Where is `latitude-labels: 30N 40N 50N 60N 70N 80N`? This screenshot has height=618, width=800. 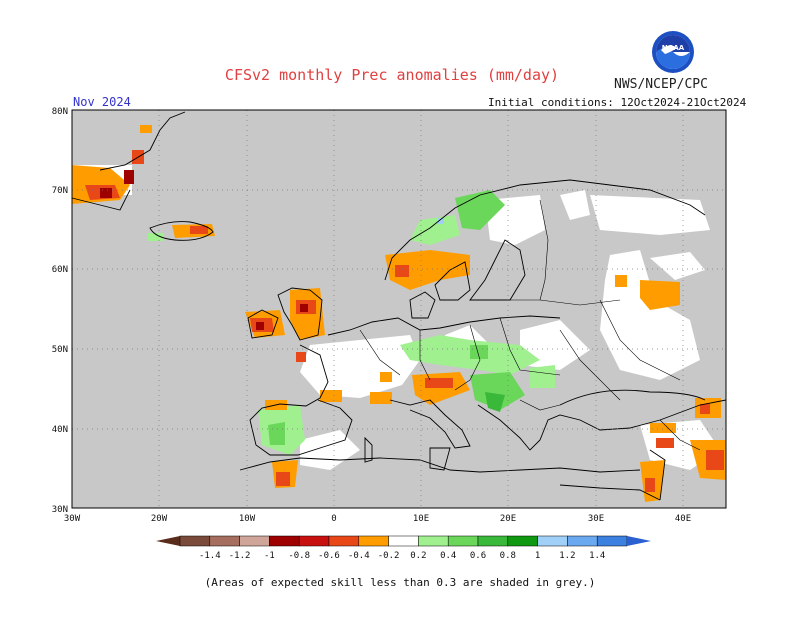
latitude-labels: 30N 40N 50N 60N 70N 80N is located at coordinates (60, 311).